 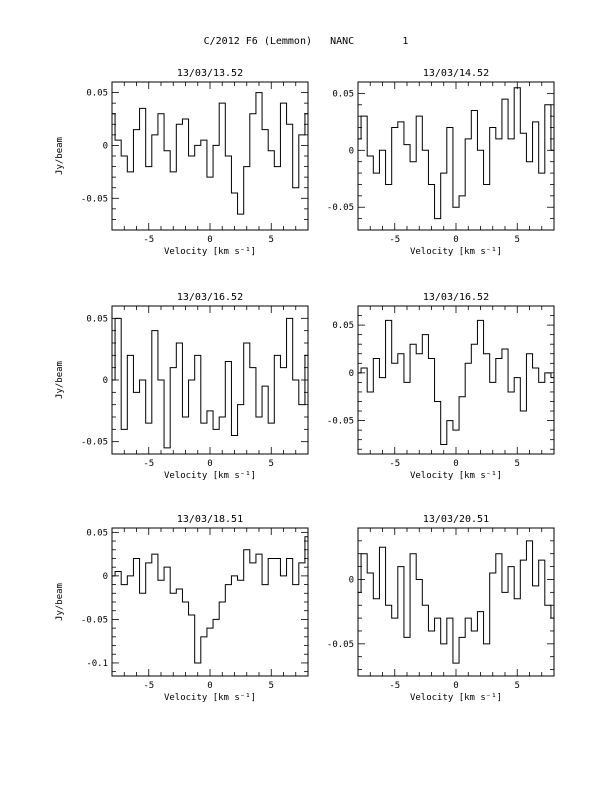 I want to click on page-header: C/2012 F6 (Lemmon) NANC 1, so click(x=306, y=41).